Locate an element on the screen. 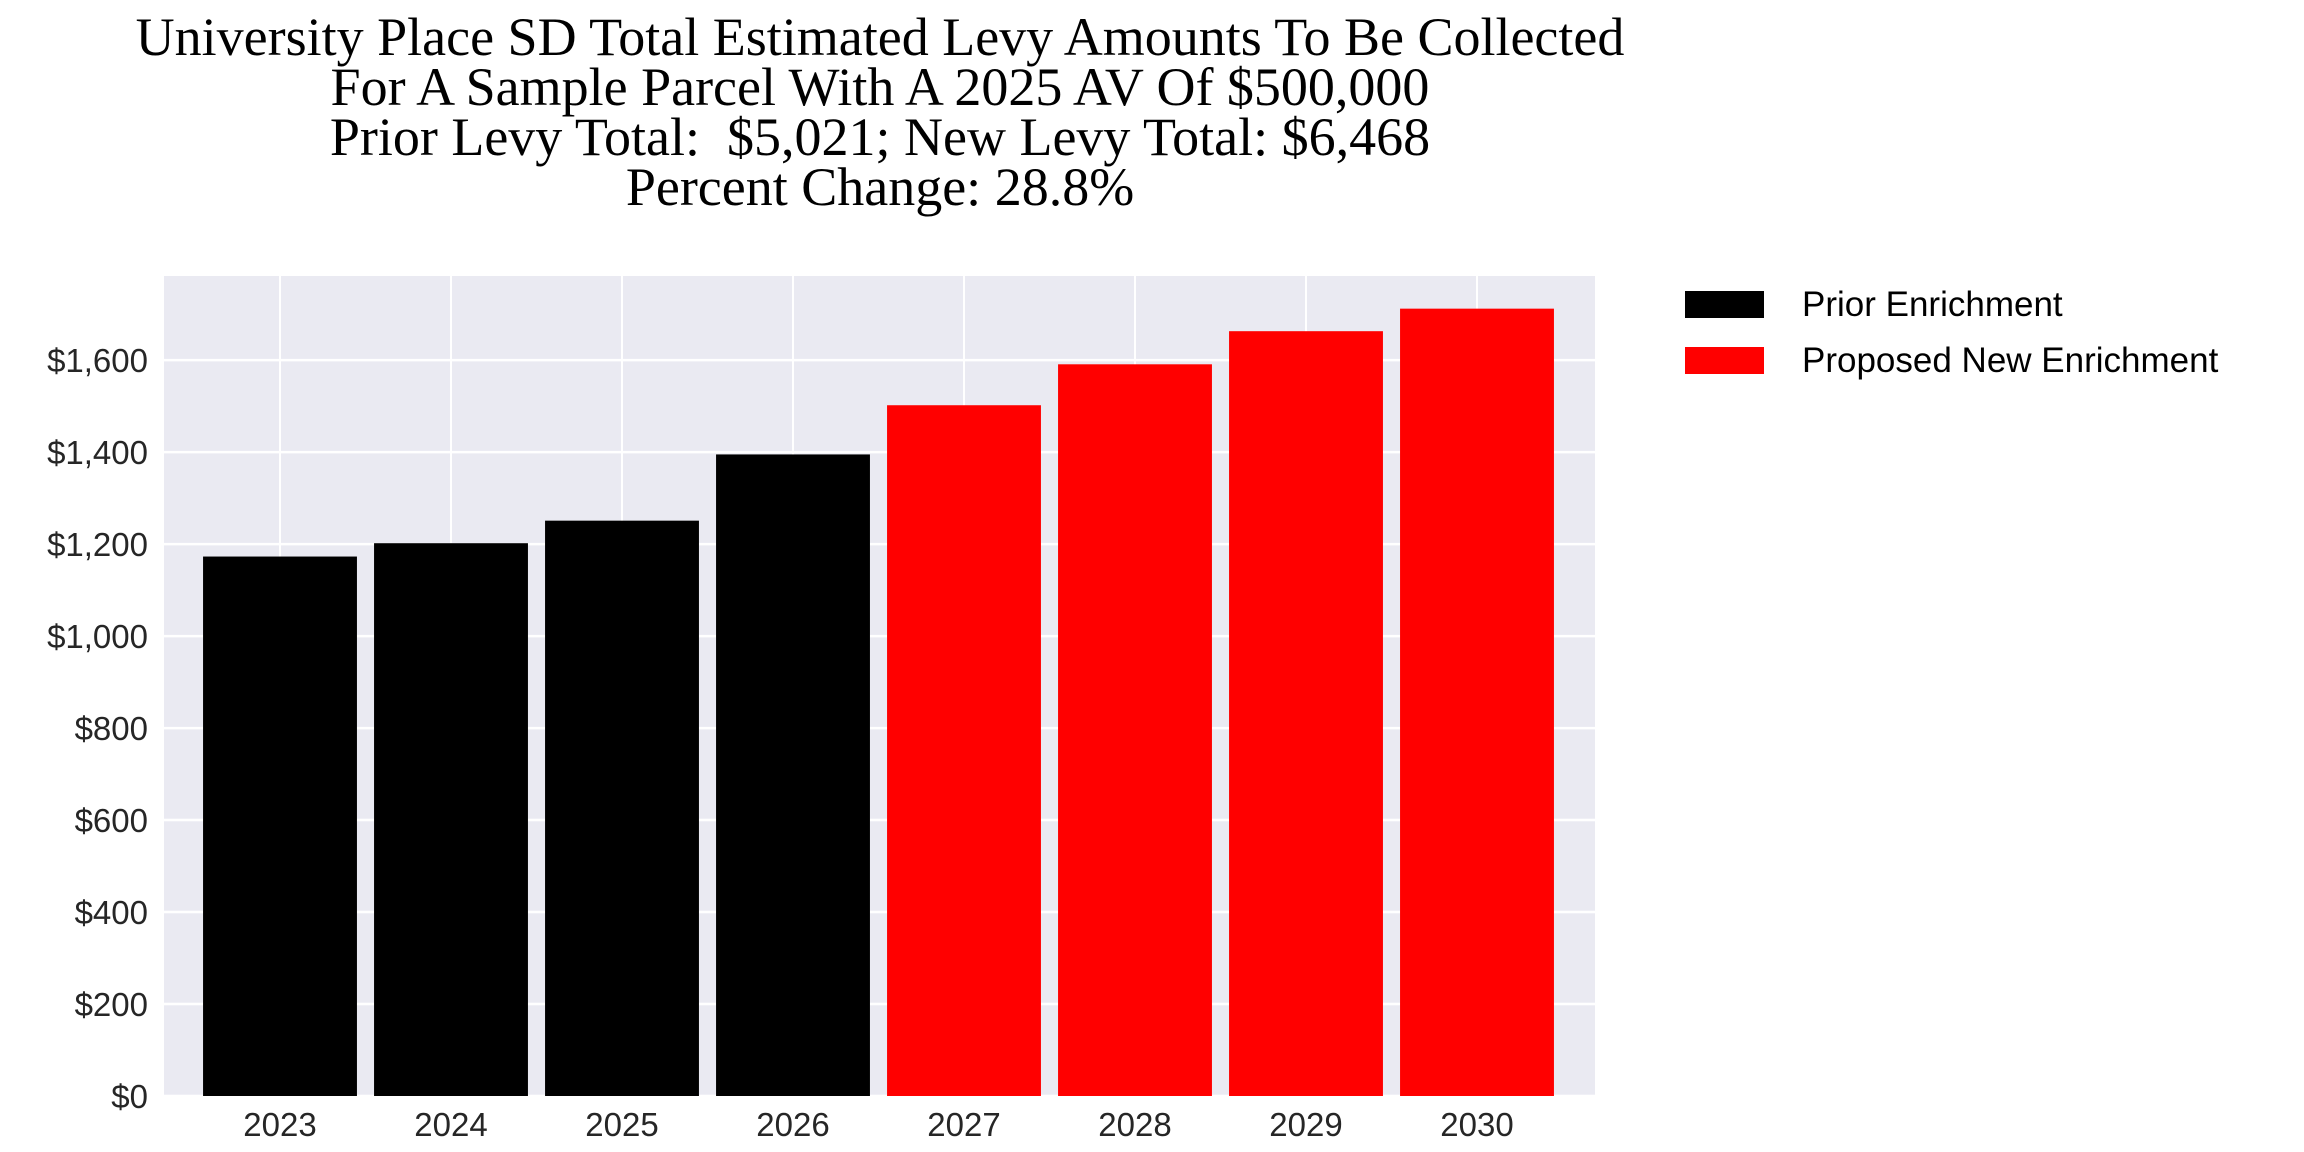 The image size is (2304, 1152). bar-2024 is located at coordinates (451, 819).